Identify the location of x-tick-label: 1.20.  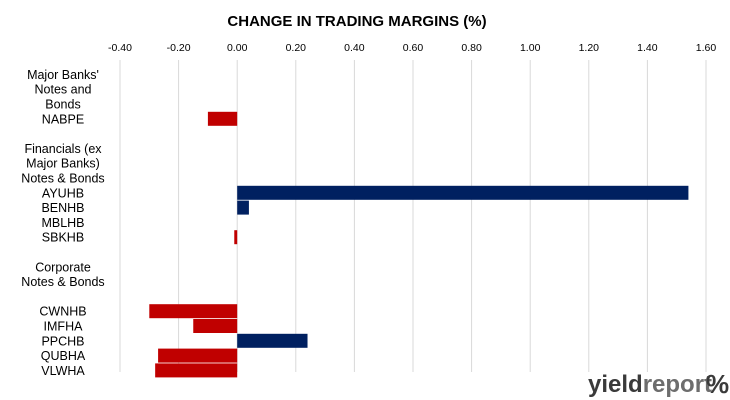
(589, 48).